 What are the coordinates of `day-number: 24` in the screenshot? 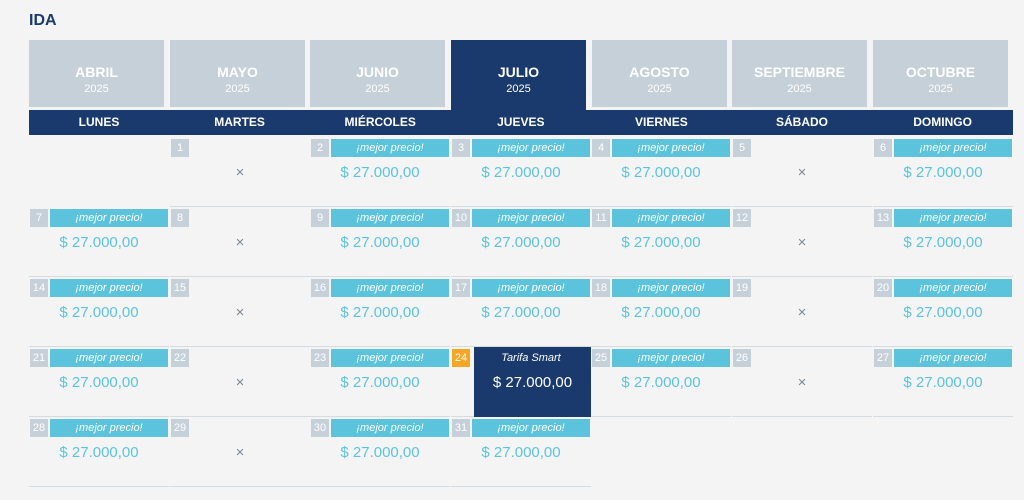 It's located at (461, 358).